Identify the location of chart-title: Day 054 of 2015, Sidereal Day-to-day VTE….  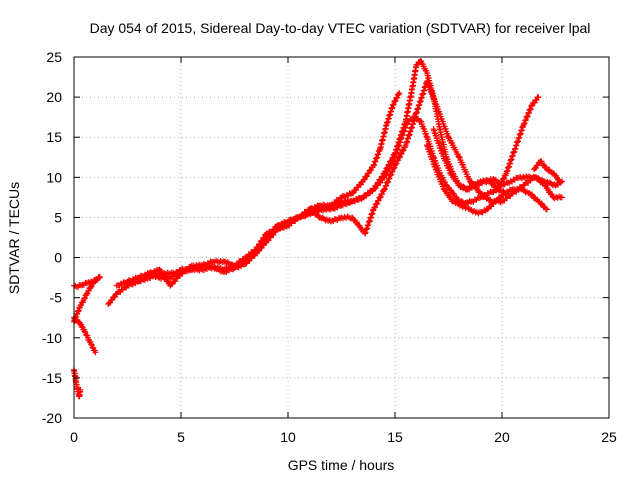
(340, 28).